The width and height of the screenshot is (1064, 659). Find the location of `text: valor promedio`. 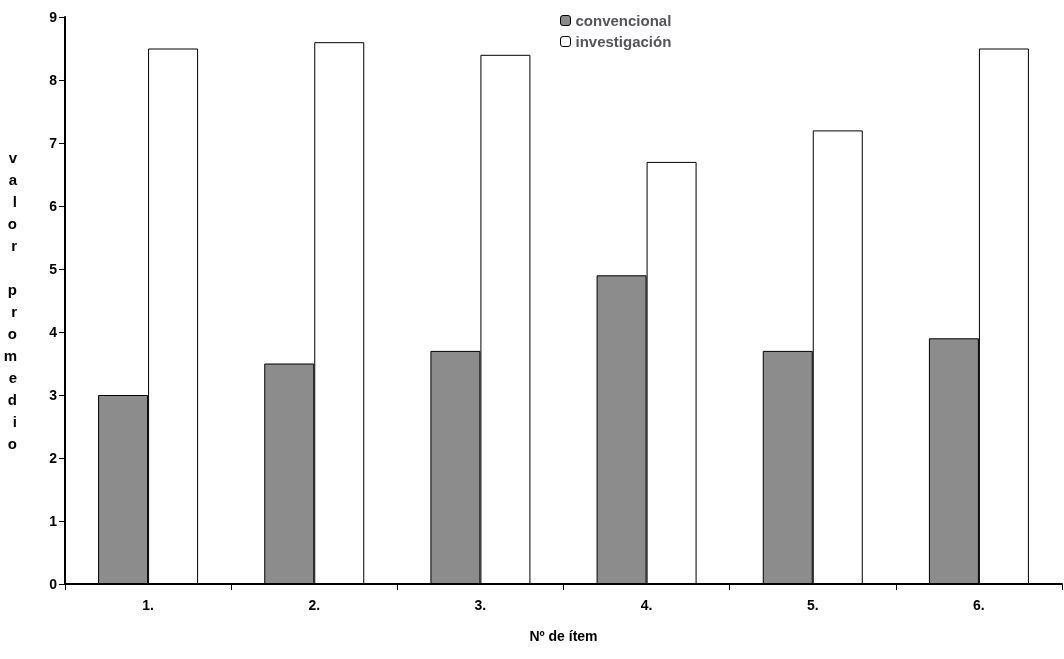

text: valor promedio is located at coordinates (10, 300).